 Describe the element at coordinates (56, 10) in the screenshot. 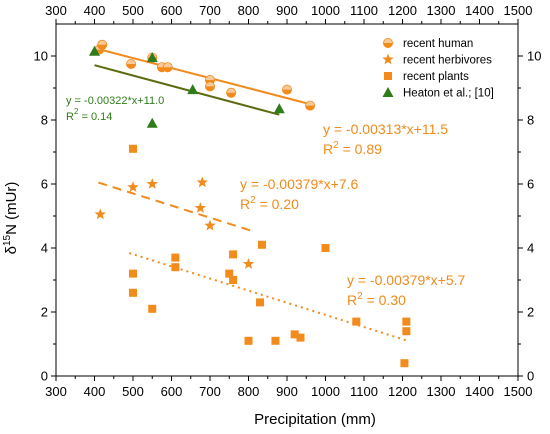

I see `x-tick-label-top: 300` at that location.